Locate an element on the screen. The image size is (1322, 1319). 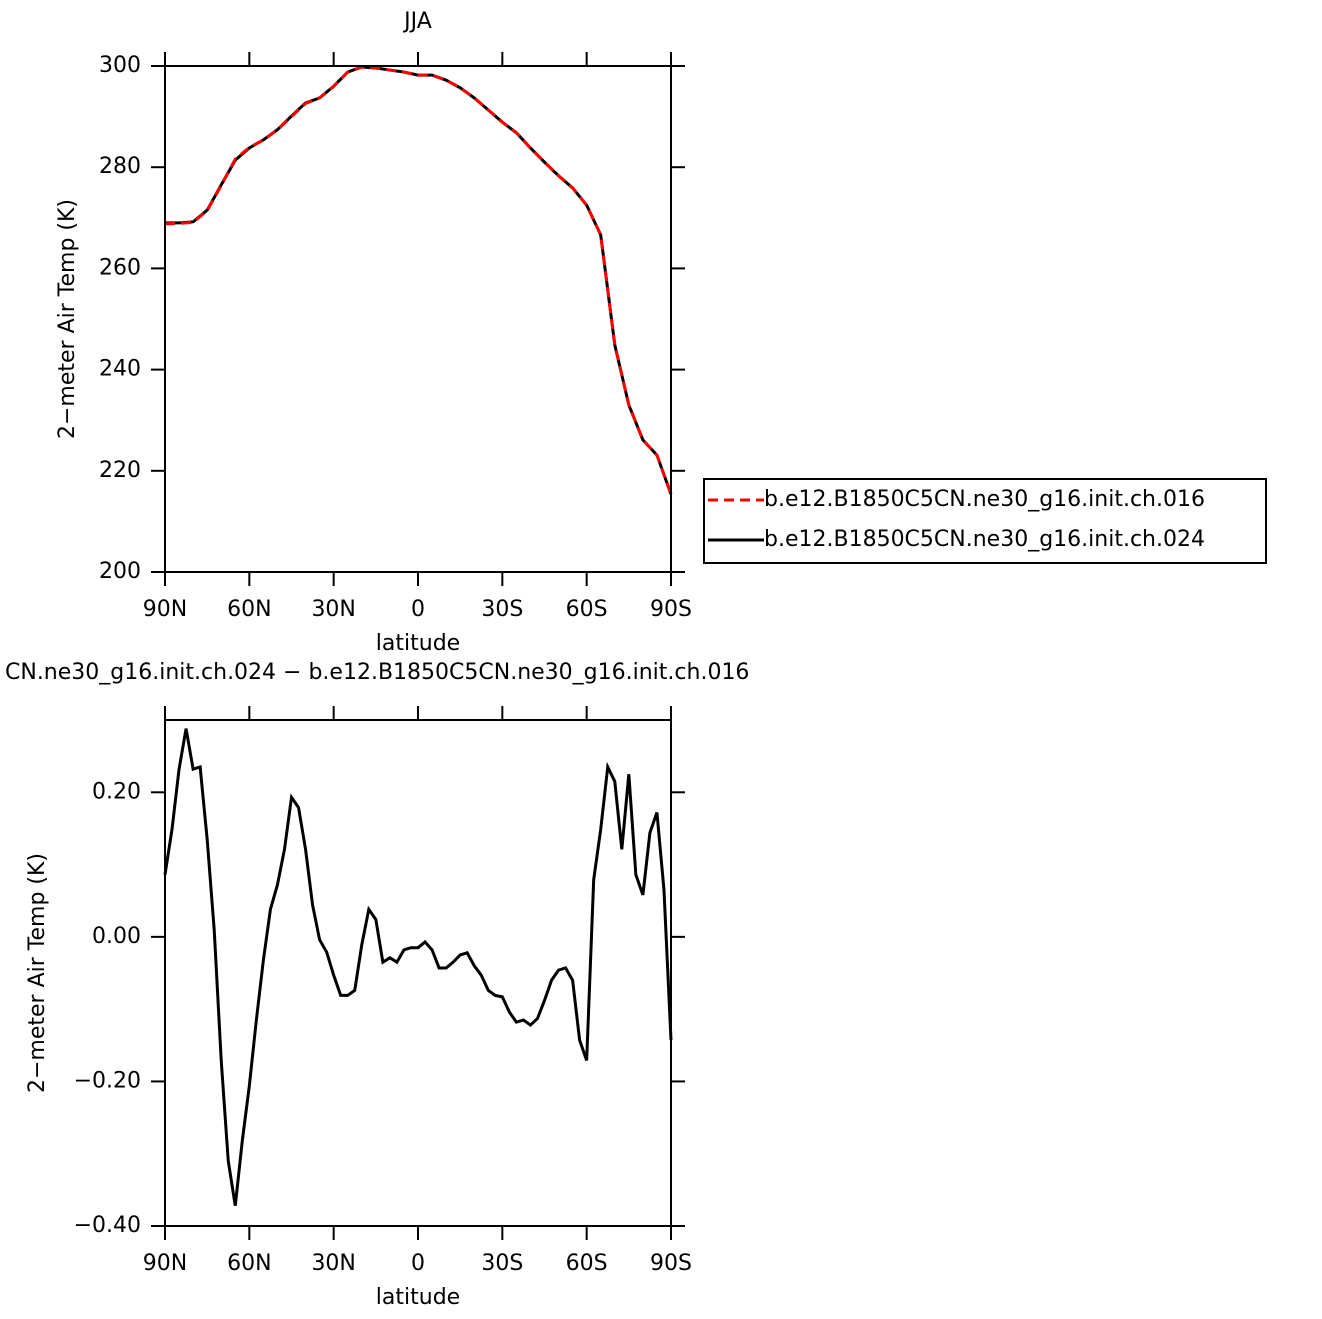
legend-label: b.e12.B1850C5CN.ne30_g16.init.ch.016 is located at coordinates (984, 499).